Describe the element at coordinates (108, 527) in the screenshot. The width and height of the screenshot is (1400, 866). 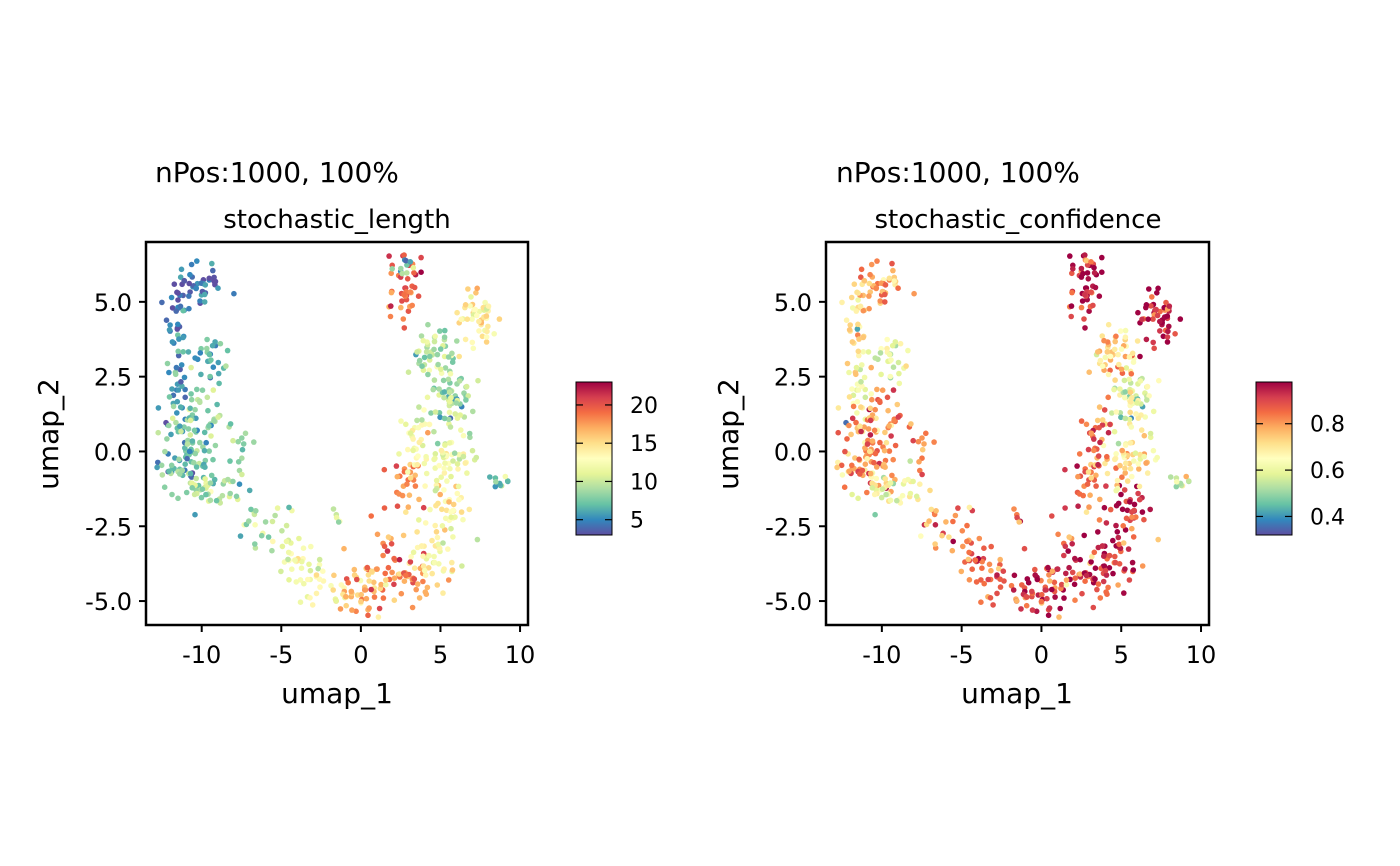
I see `y-tick-label: -2.5` at that location.